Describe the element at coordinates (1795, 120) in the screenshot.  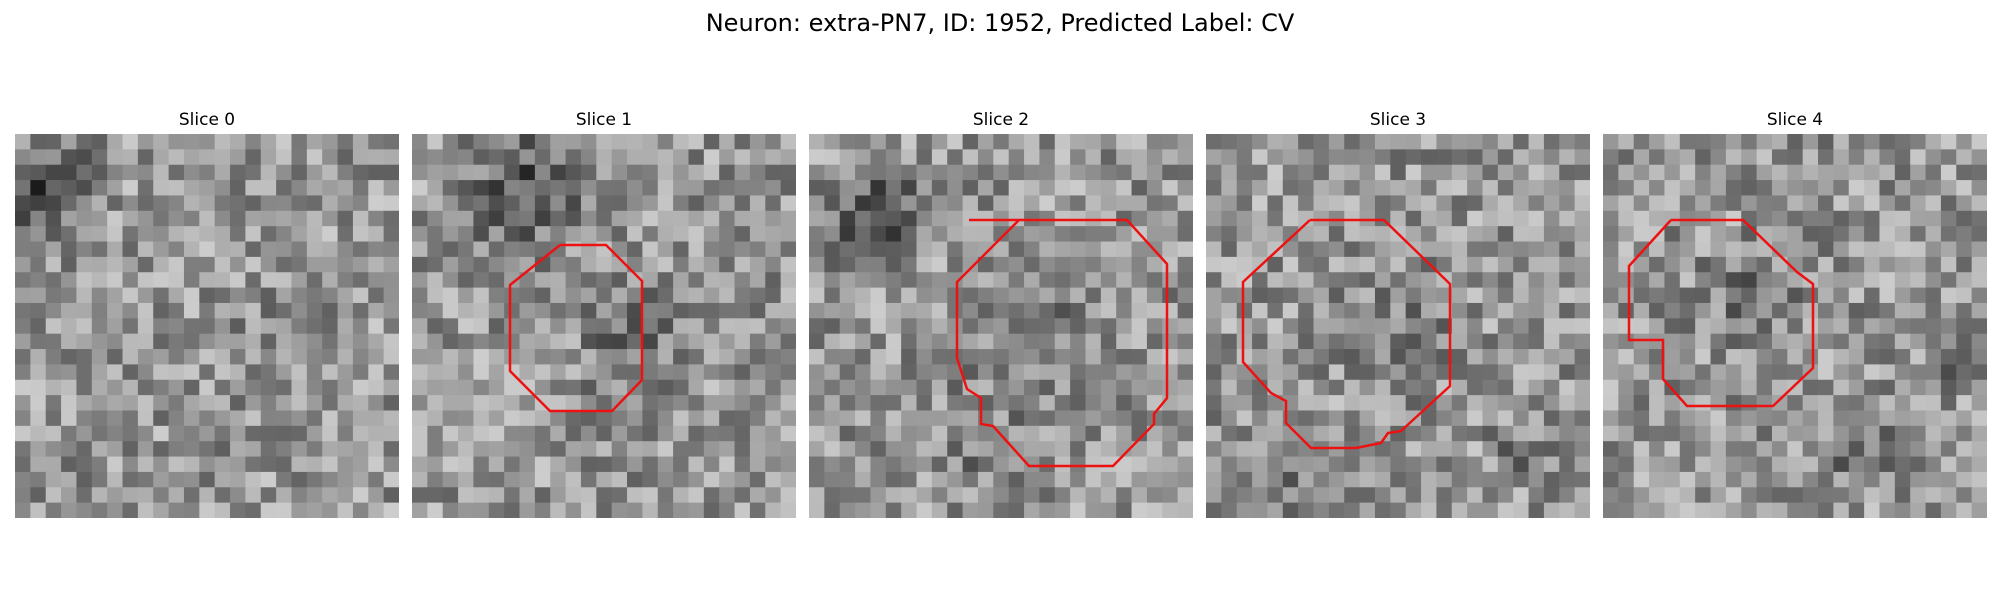
I see `slice-title-4: Slice 4` at that location.